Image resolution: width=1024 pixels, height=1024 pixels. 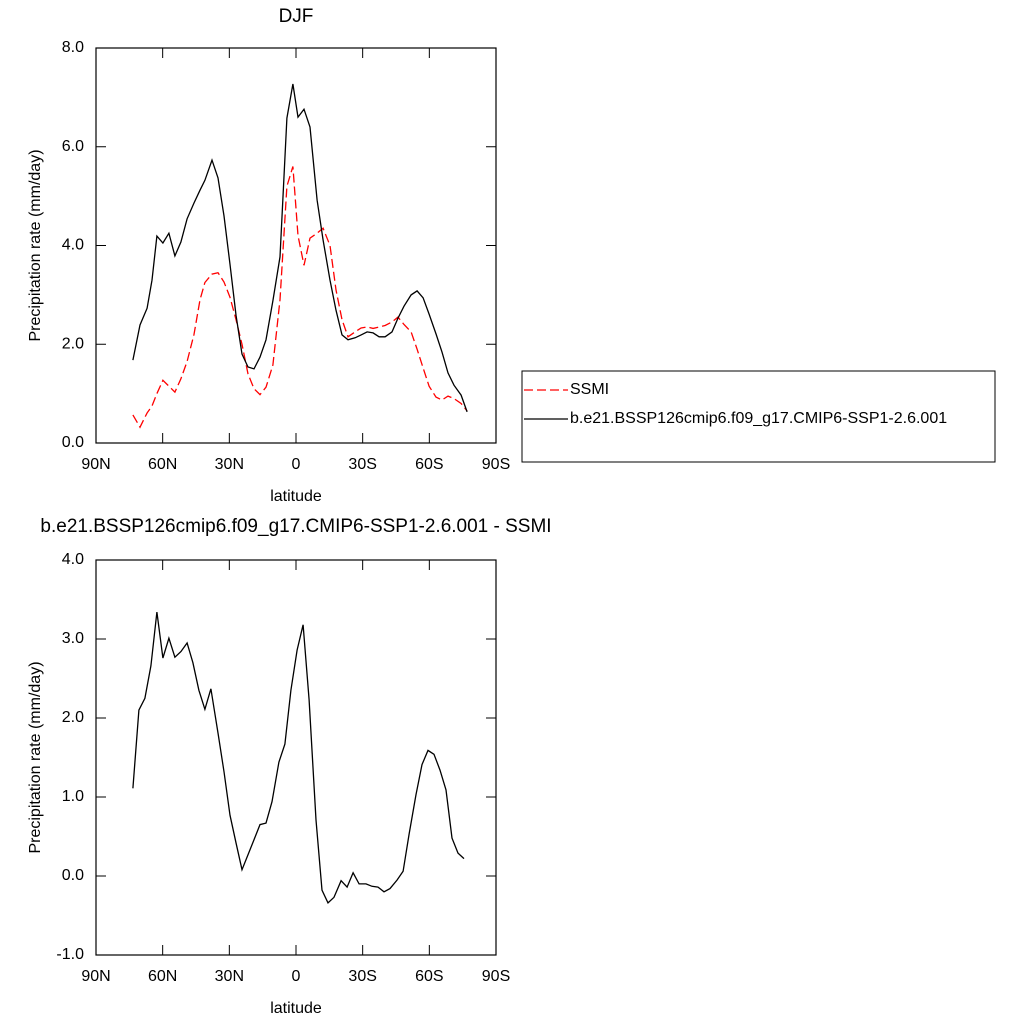 I want to click on y-tick-label: 8.0, so click(x=73, y=47).